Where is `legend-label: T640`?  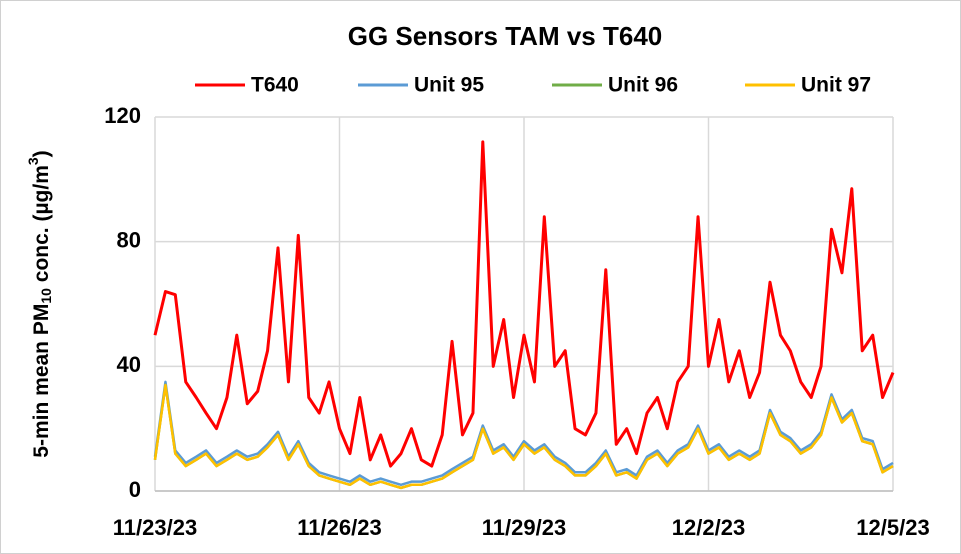
legend-label: T640 is located at coordinates (275, 85).